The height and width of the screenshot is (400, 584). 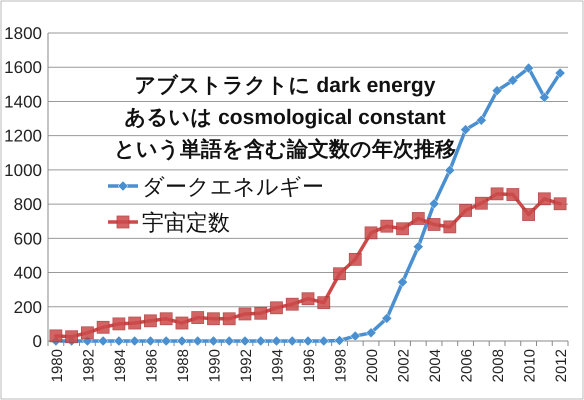 I want to click on x-tick-label: 1980, so click(x=57, y=365).